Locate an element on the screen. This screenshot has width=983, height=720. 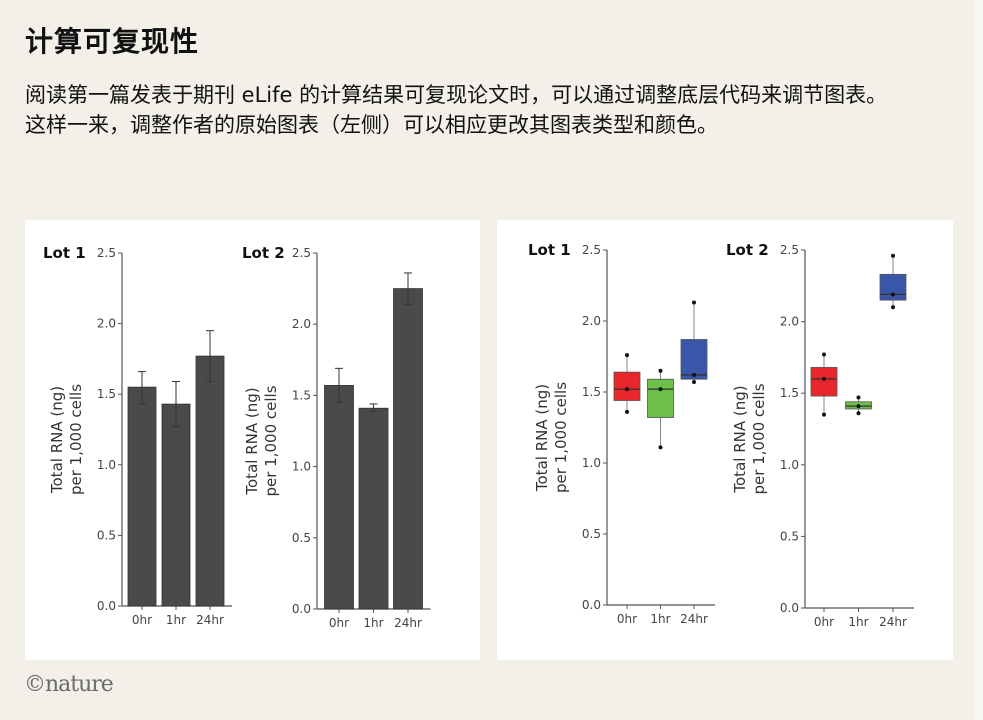
page-title: 计算可复现性 is located at coordinates (112, 41).